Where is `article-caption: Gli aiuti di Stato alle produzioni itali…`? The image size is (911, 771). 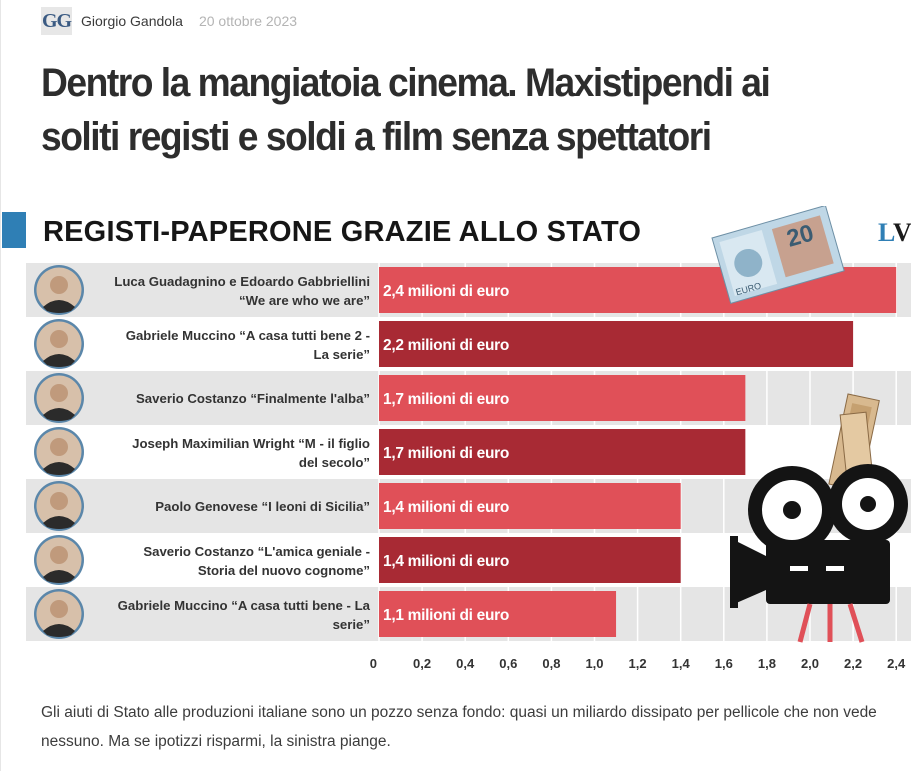
article-caption: Gli aiuti di Stato alle produzioni itali… is located at coordinates (459, 727).